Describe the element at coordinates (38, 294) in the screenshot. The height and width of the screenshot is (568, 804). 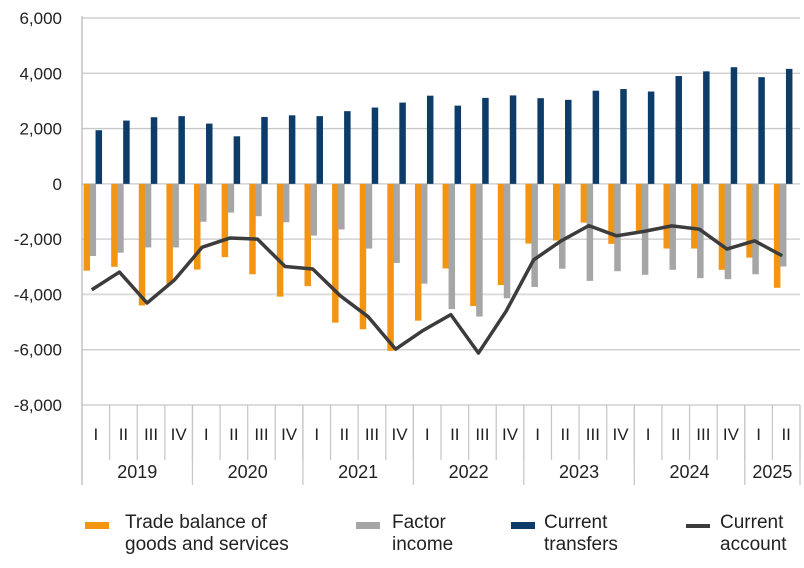
I see `y-tick-label: -4,000` at that location.